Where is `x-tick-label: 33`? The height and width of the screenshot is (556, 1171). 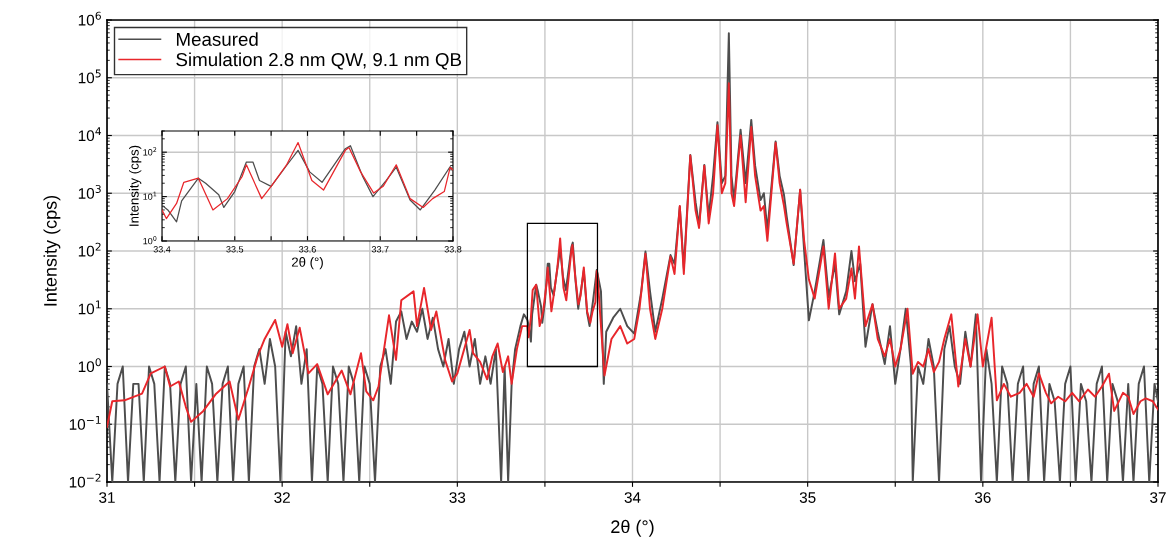
x-tick-label: 33 is located at coordinates (457, 497).